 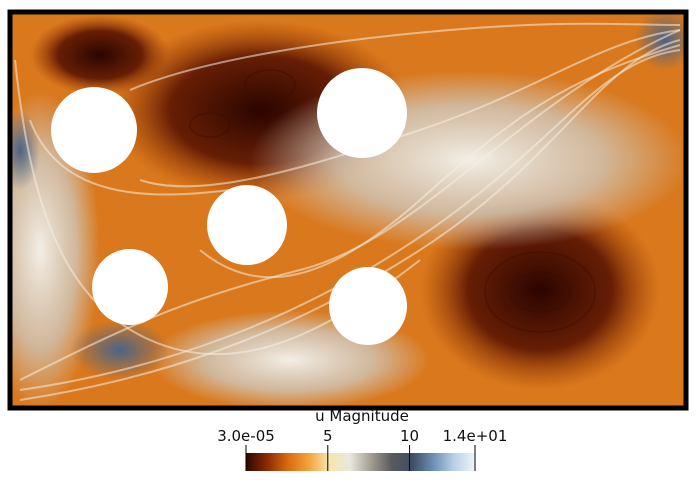 What do you see at coordinates (362, 416) in the screenshot?
I see `colorbar-title: u Magnitude` at bounding box center [362, 416].